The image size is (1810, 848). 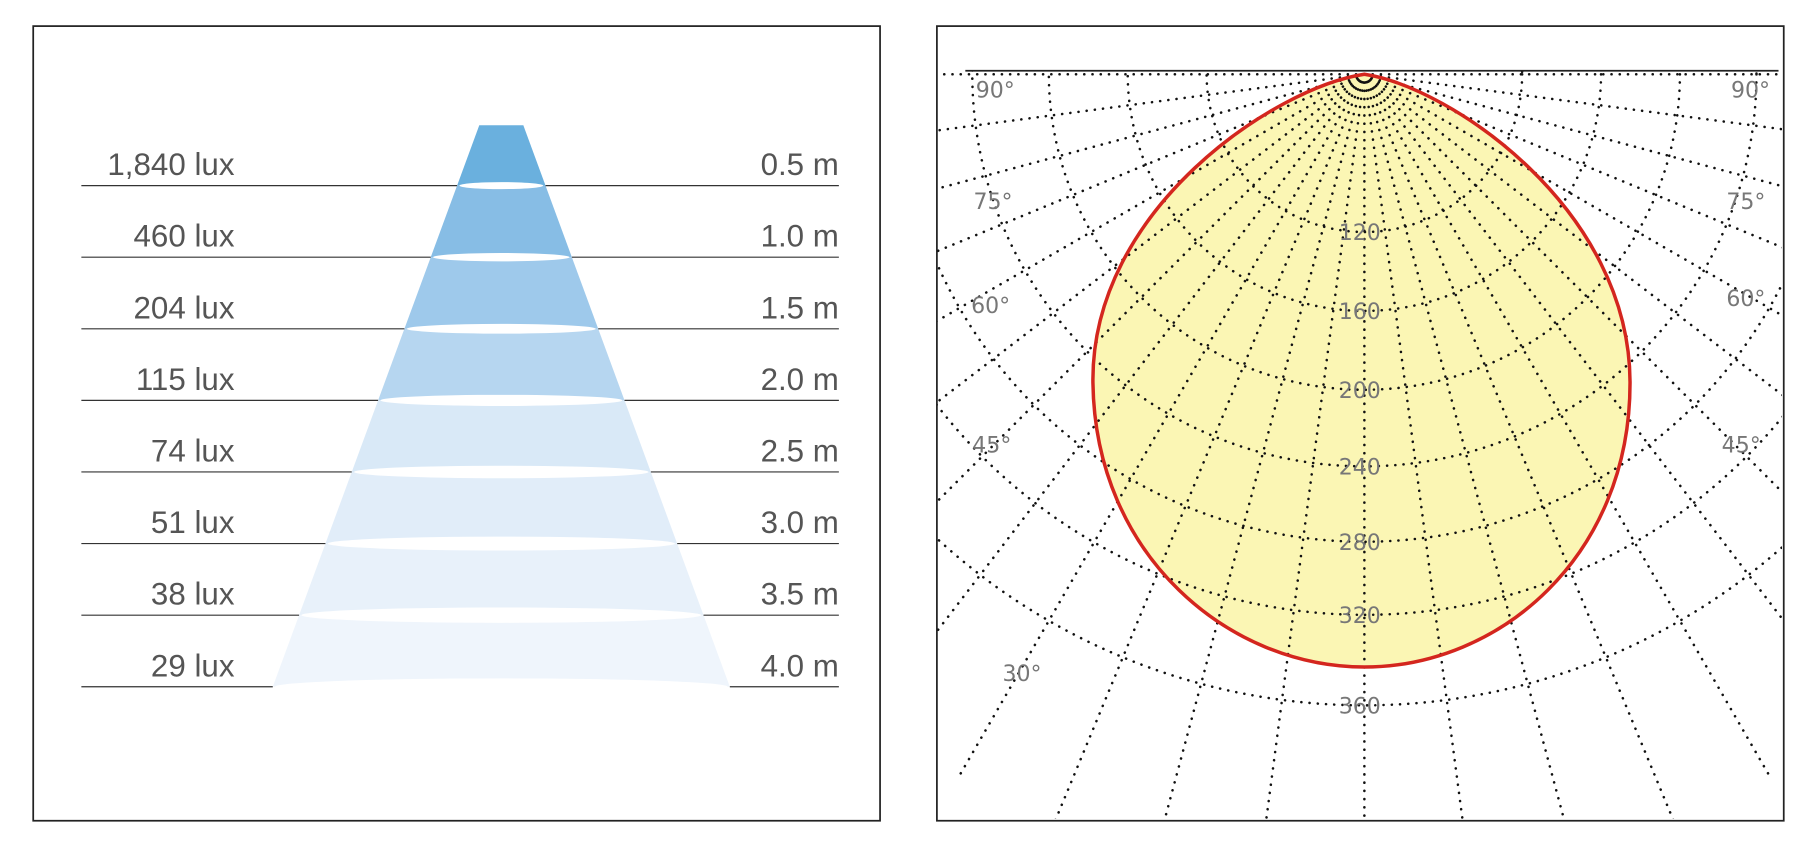 I want to click on distance-label: 4.0 m, so click(x=800, y=665).